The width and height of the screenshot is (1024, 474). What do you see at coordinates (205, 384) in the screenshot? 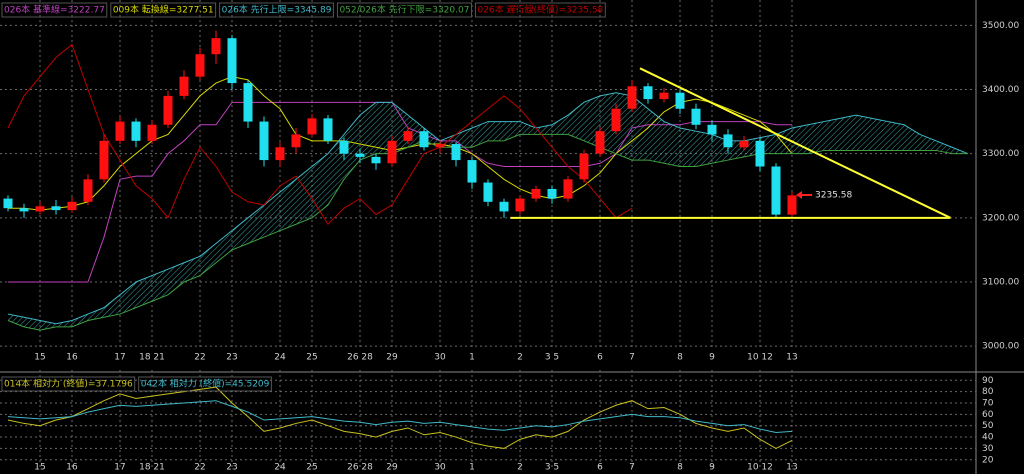
I see `legend-entry: 042本 相対力 (終値)=45.5209` at bounding box center [205, 384].